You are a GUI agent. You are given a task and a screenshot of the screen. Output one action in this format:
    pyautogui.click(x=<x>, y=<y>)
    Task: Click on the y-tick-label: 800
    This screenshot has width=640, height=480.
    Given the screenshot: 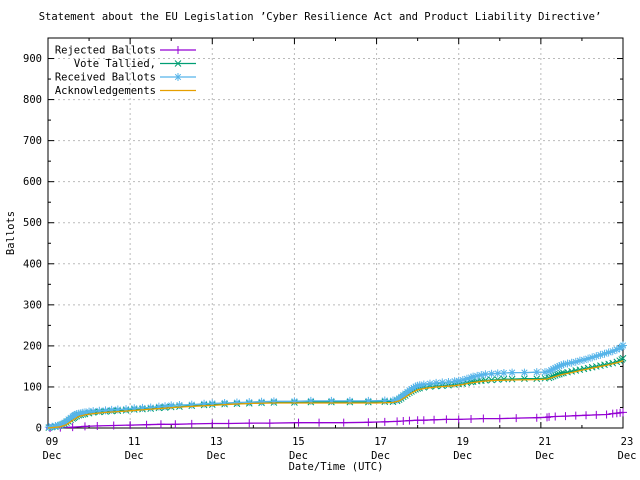 What is the action you would take?
    pyautogui.click(x=32, y=100)
    